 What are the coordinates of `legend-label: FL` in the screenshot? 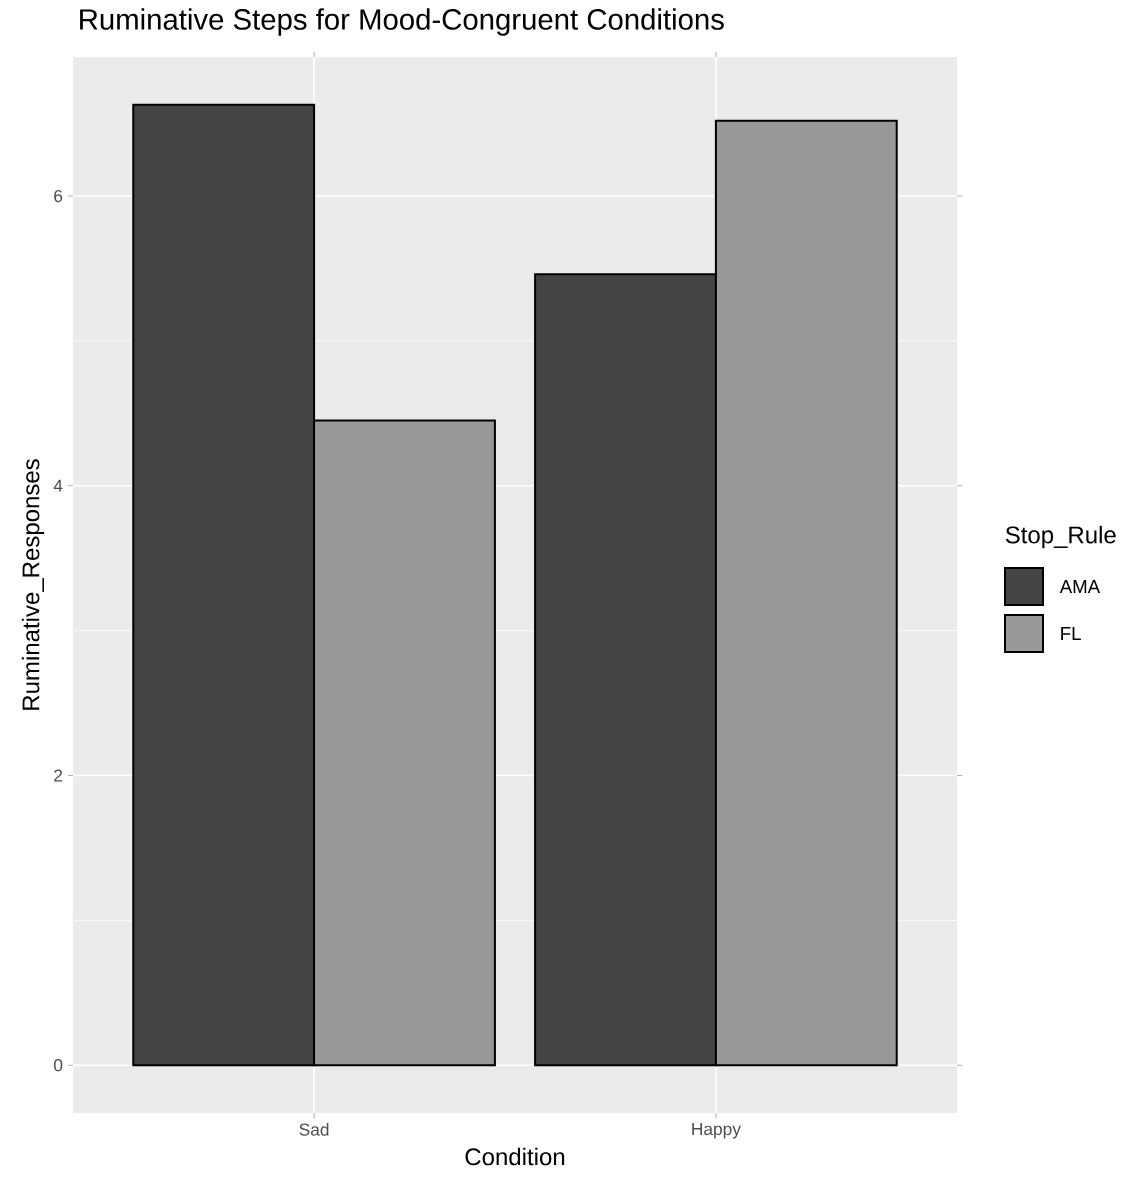 It's located at (1071, 633).